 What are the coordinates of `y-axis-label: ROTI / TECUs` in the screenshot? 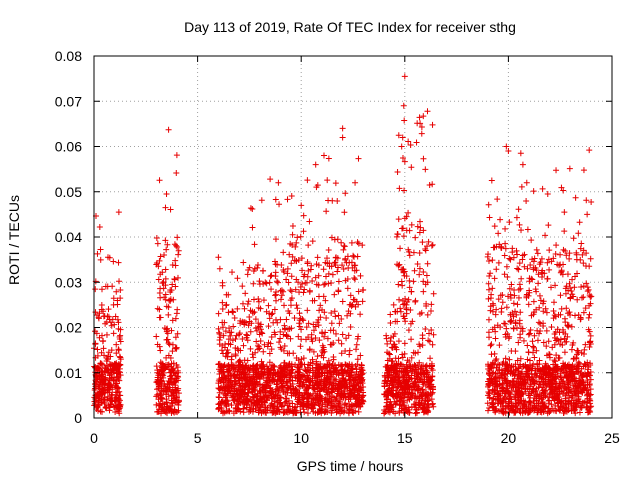 It's located at (14, 240).